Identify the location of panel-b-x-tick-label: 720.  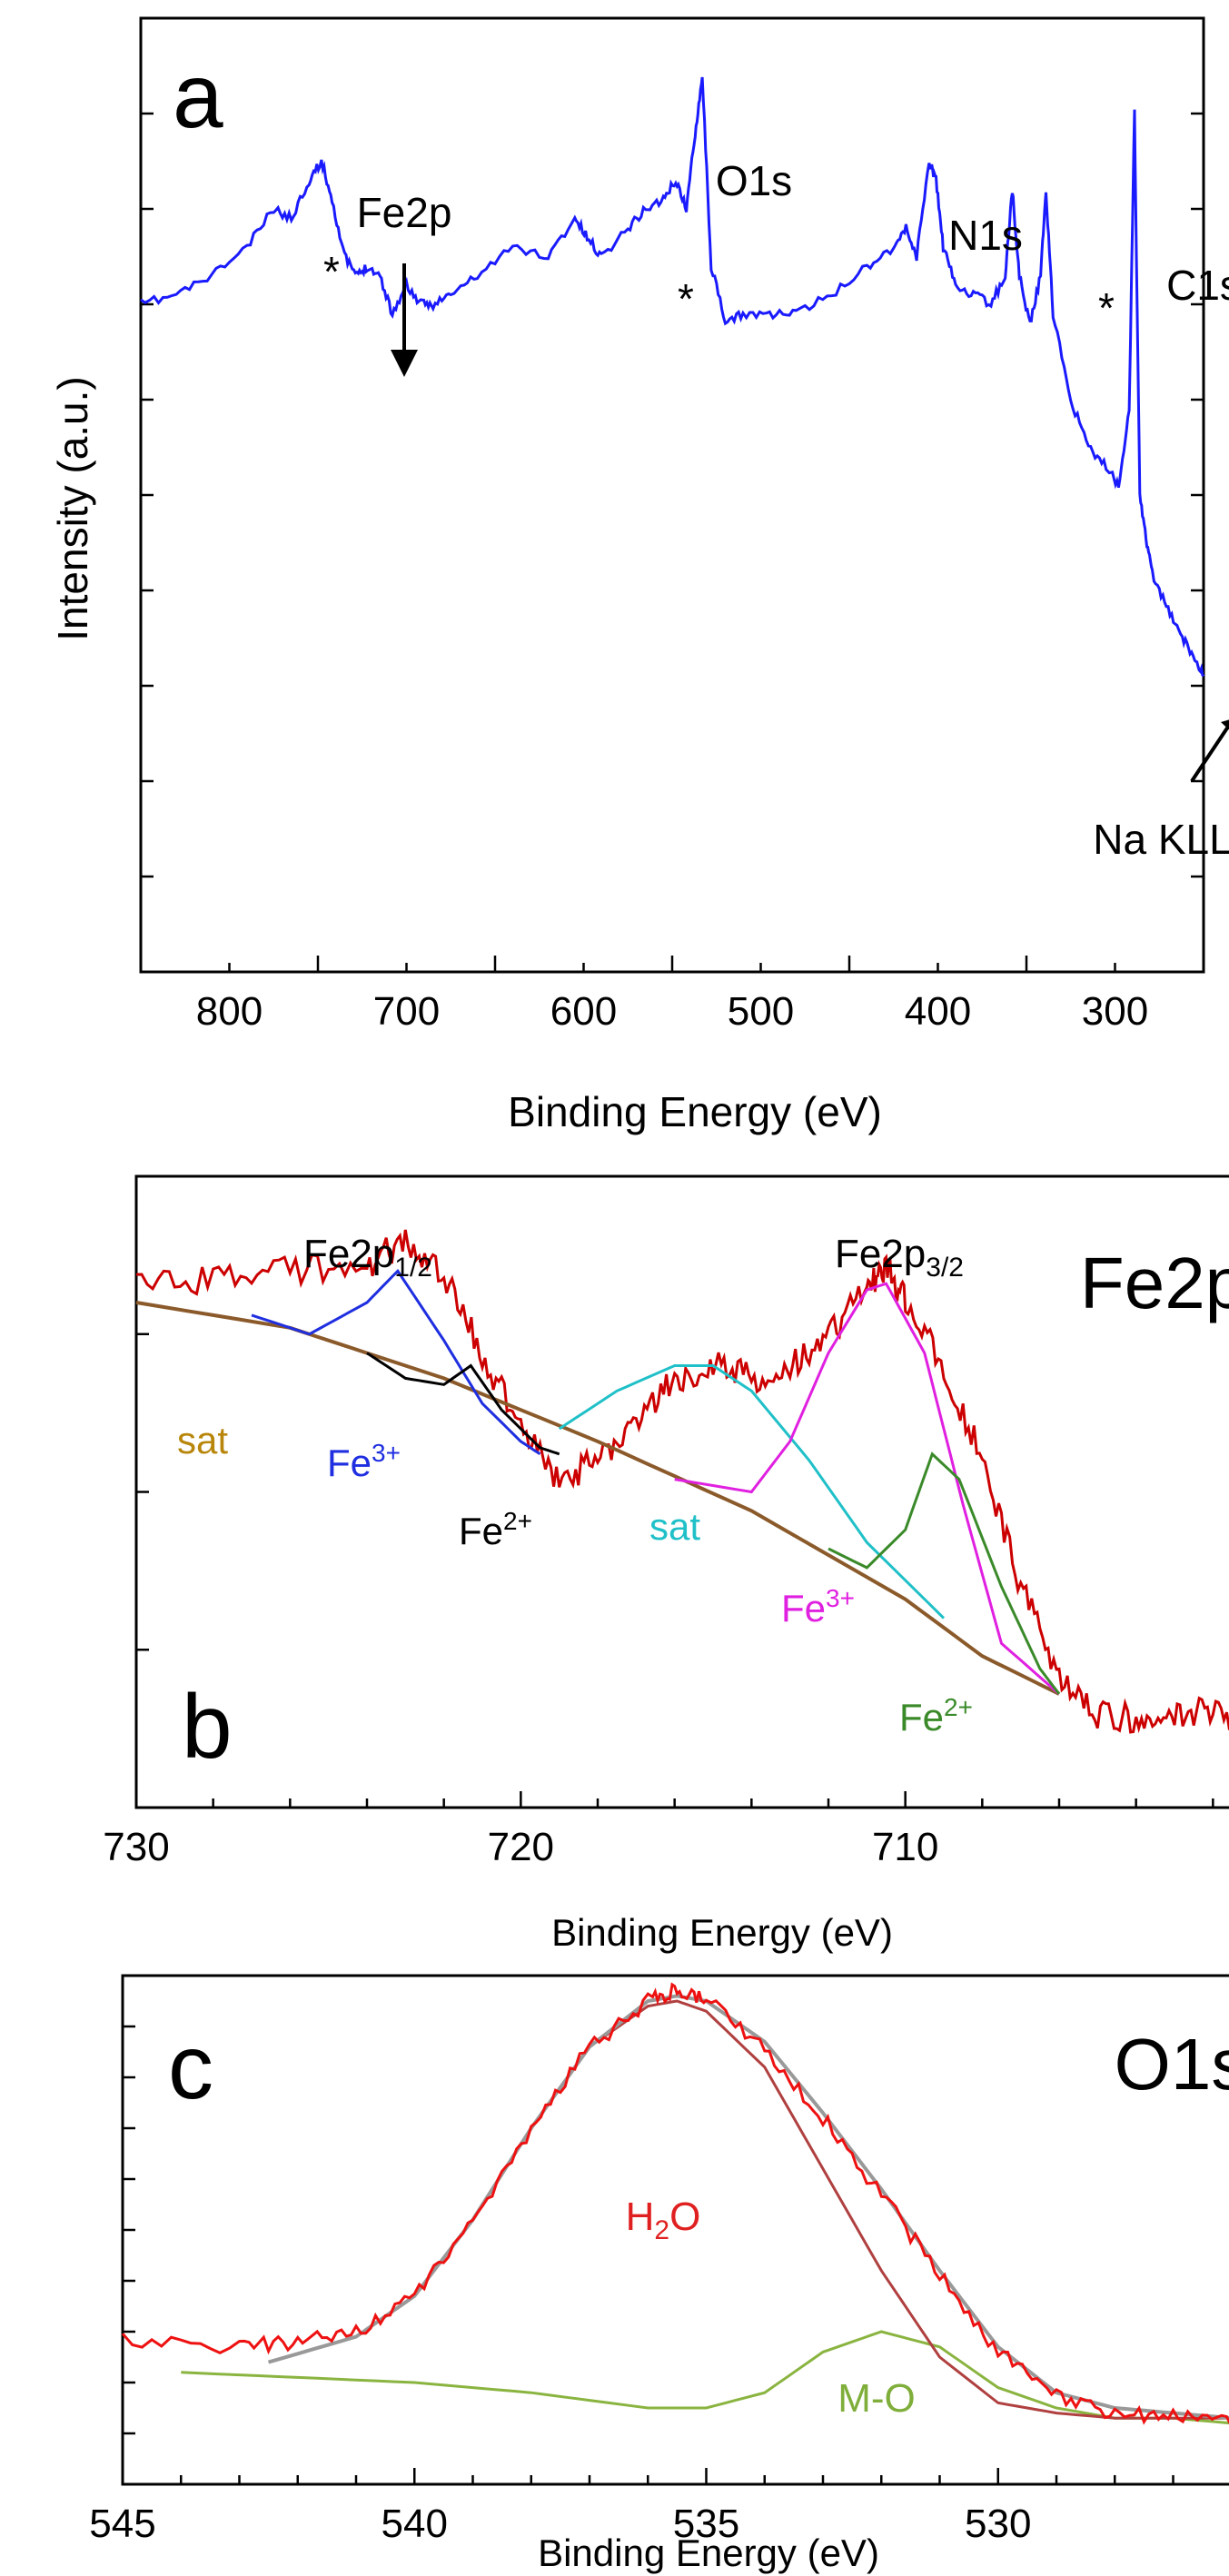
(521, 1847).